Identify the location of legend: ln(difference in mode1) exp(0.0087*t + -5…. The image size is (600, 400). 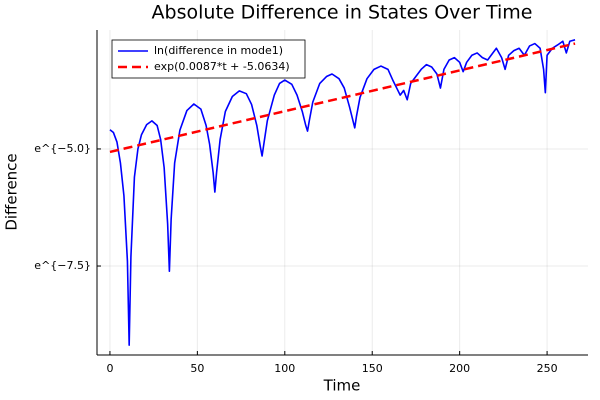
(208, 59).